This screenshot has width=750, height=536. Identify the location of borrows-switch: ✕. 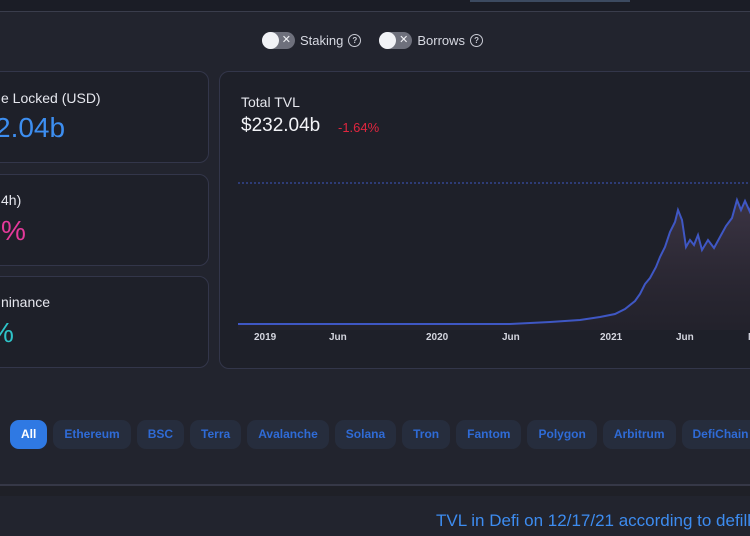
(396, 40).